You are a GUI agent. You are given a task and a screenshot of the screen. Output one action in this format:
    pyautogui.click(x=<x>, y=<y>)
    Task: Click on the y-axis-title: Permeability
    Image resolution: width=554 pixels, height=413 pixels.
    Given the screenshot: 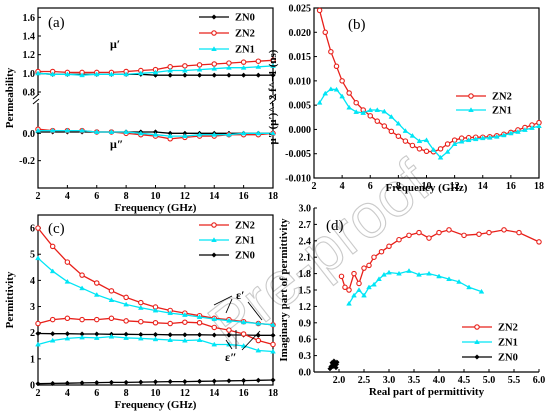 What is the action you would take?
    pyautogui.click(x=10, y=97)
    